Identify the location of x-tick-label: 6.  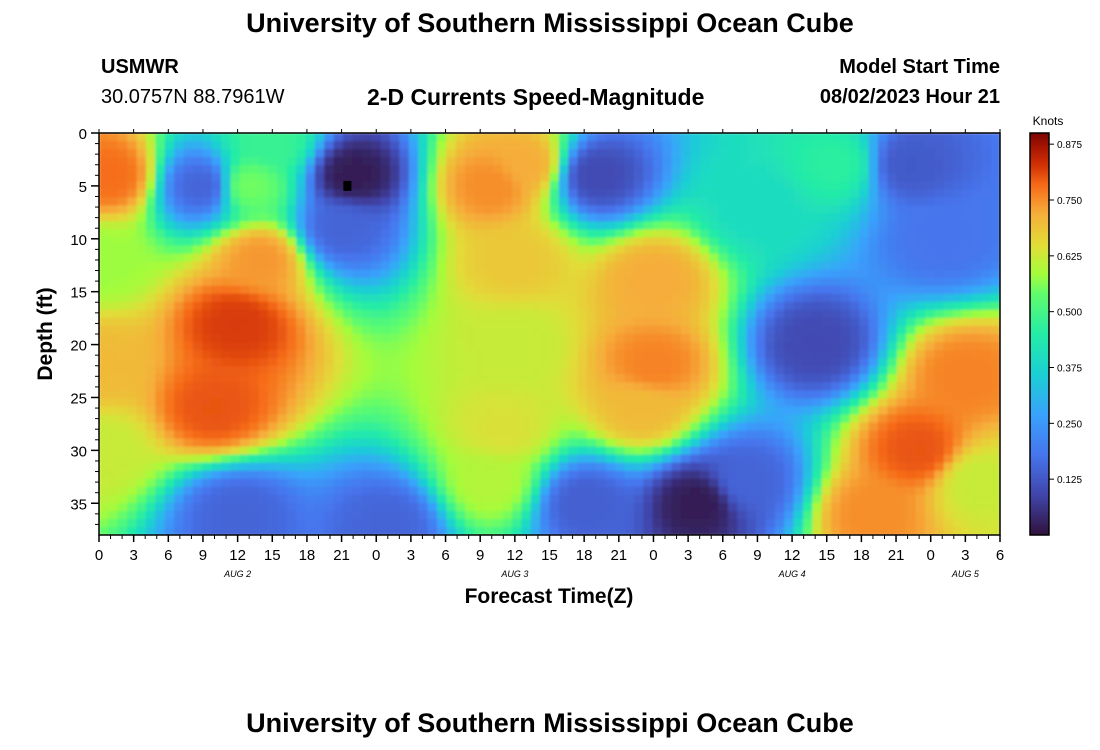
(1000, 555).